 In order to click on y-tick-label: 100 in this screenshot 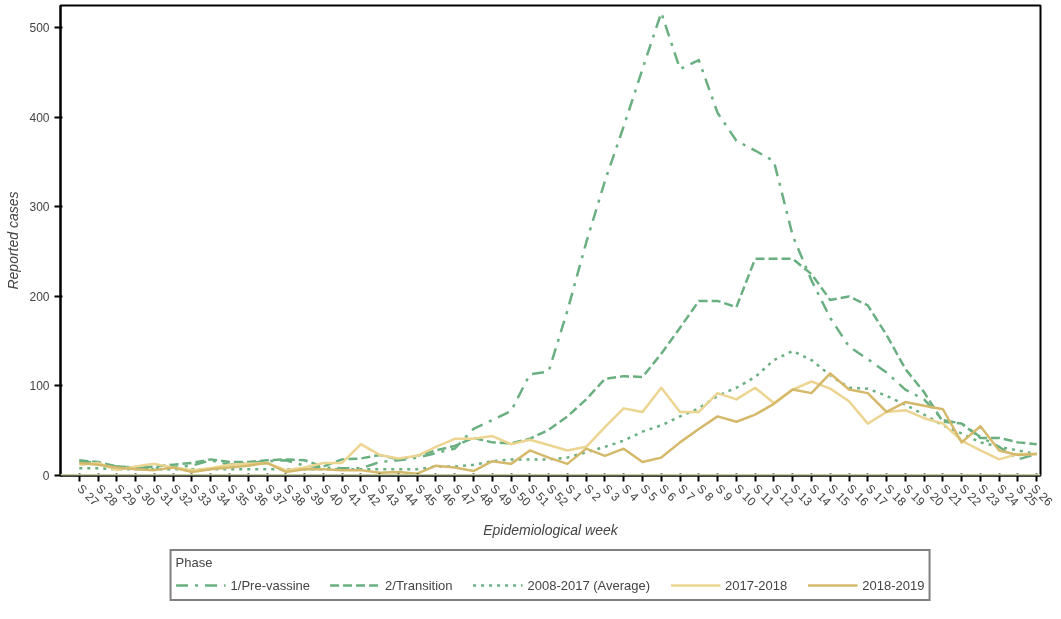, I will do `click(39, 386)`.